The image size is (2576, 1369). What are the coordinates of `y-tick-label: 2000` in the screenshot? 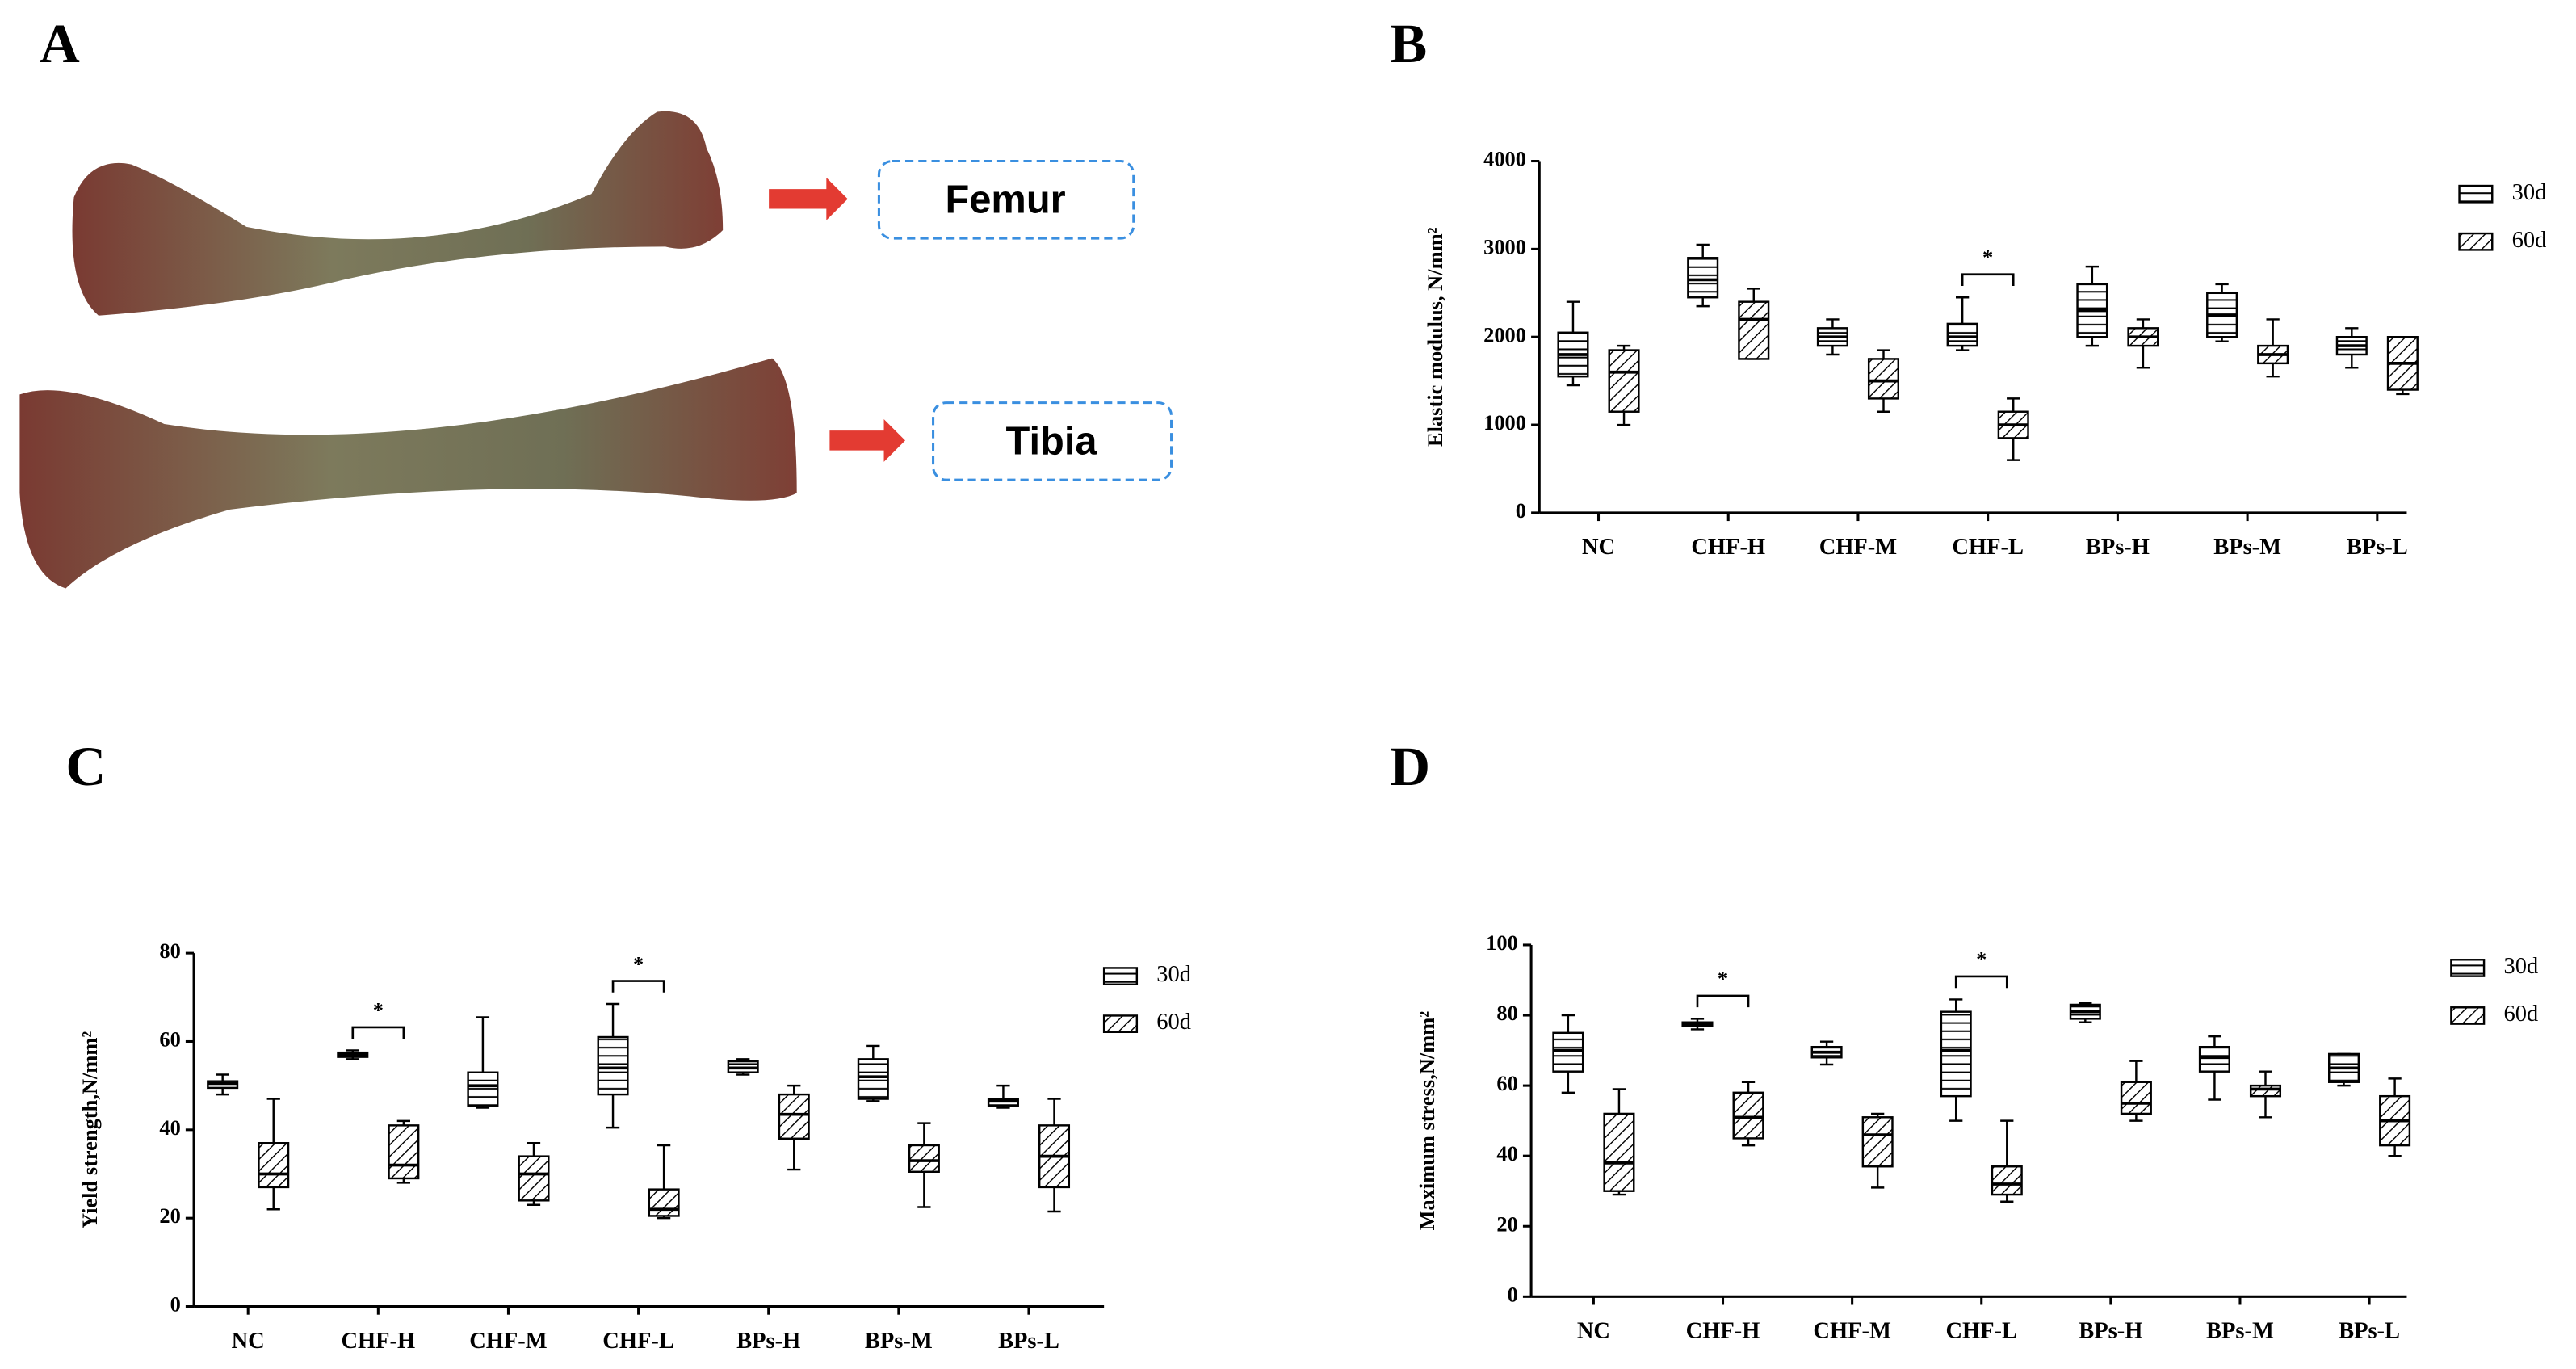 It's located at (1504, 334).